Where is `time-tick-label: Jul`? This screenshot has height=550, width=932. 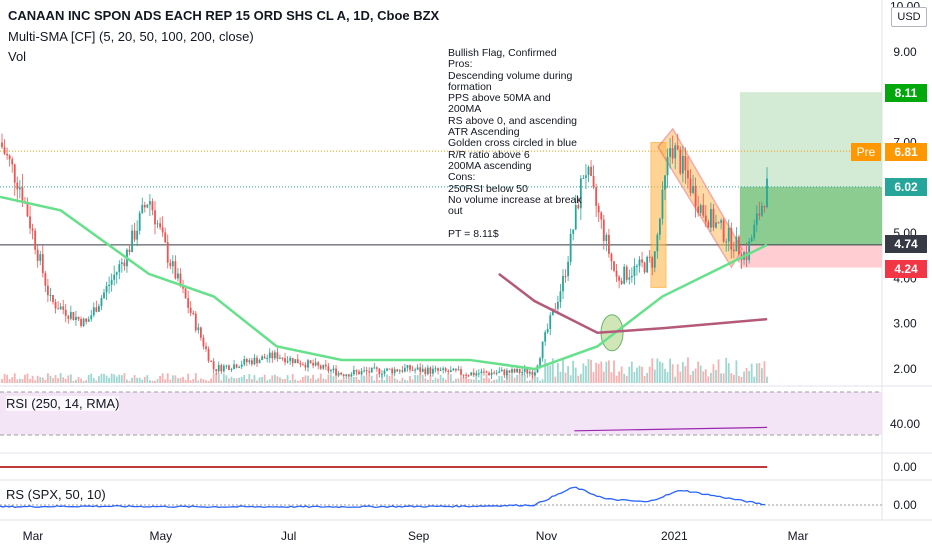
time-tick-label: Jul is located at coordinates (288, 536).